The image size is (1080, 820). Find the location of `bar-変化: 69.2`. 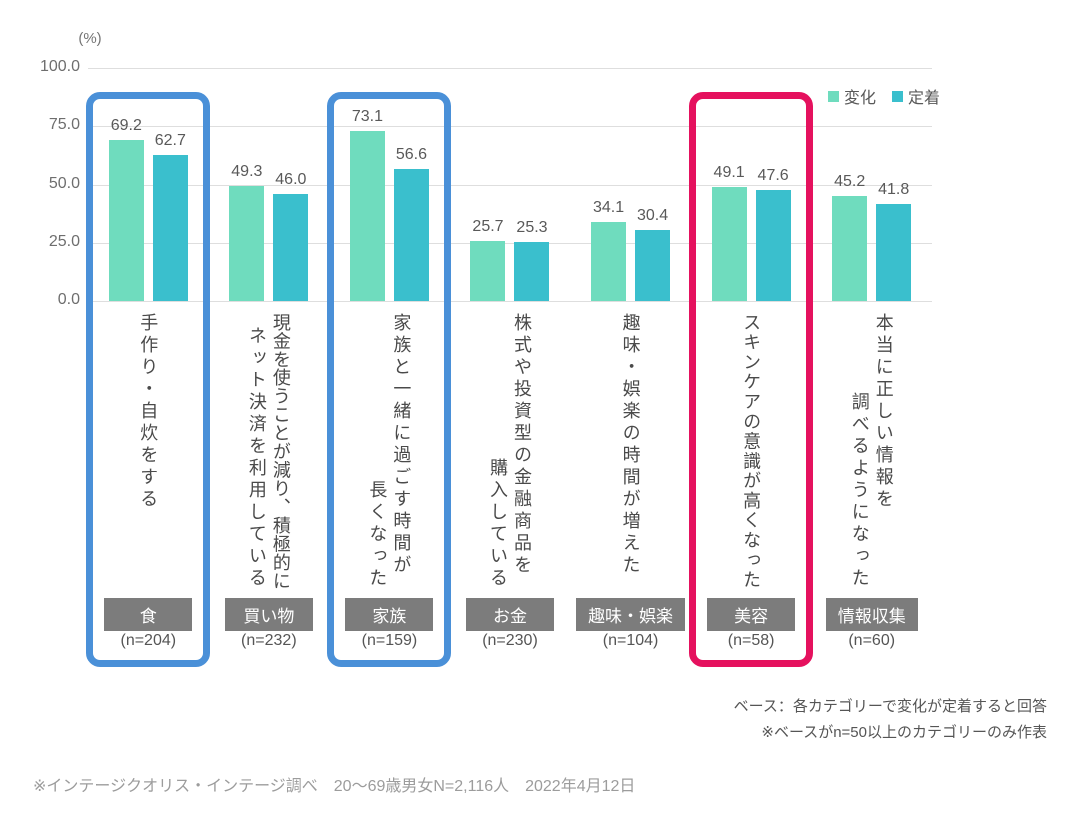

bar-変化: 69.2 is located at coordinates (126, 209).